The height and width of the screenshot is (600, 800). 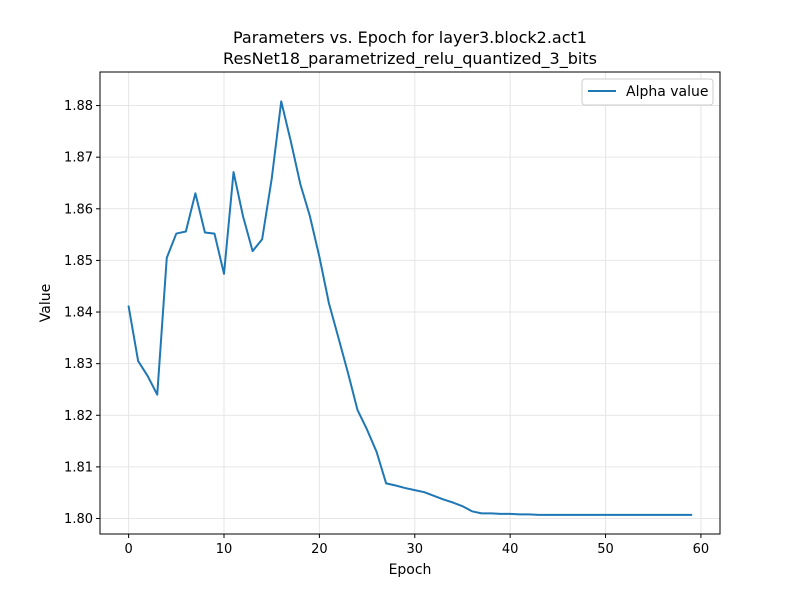 I want to click on y-tick-label: 1.88, so click(x=78, y=106).